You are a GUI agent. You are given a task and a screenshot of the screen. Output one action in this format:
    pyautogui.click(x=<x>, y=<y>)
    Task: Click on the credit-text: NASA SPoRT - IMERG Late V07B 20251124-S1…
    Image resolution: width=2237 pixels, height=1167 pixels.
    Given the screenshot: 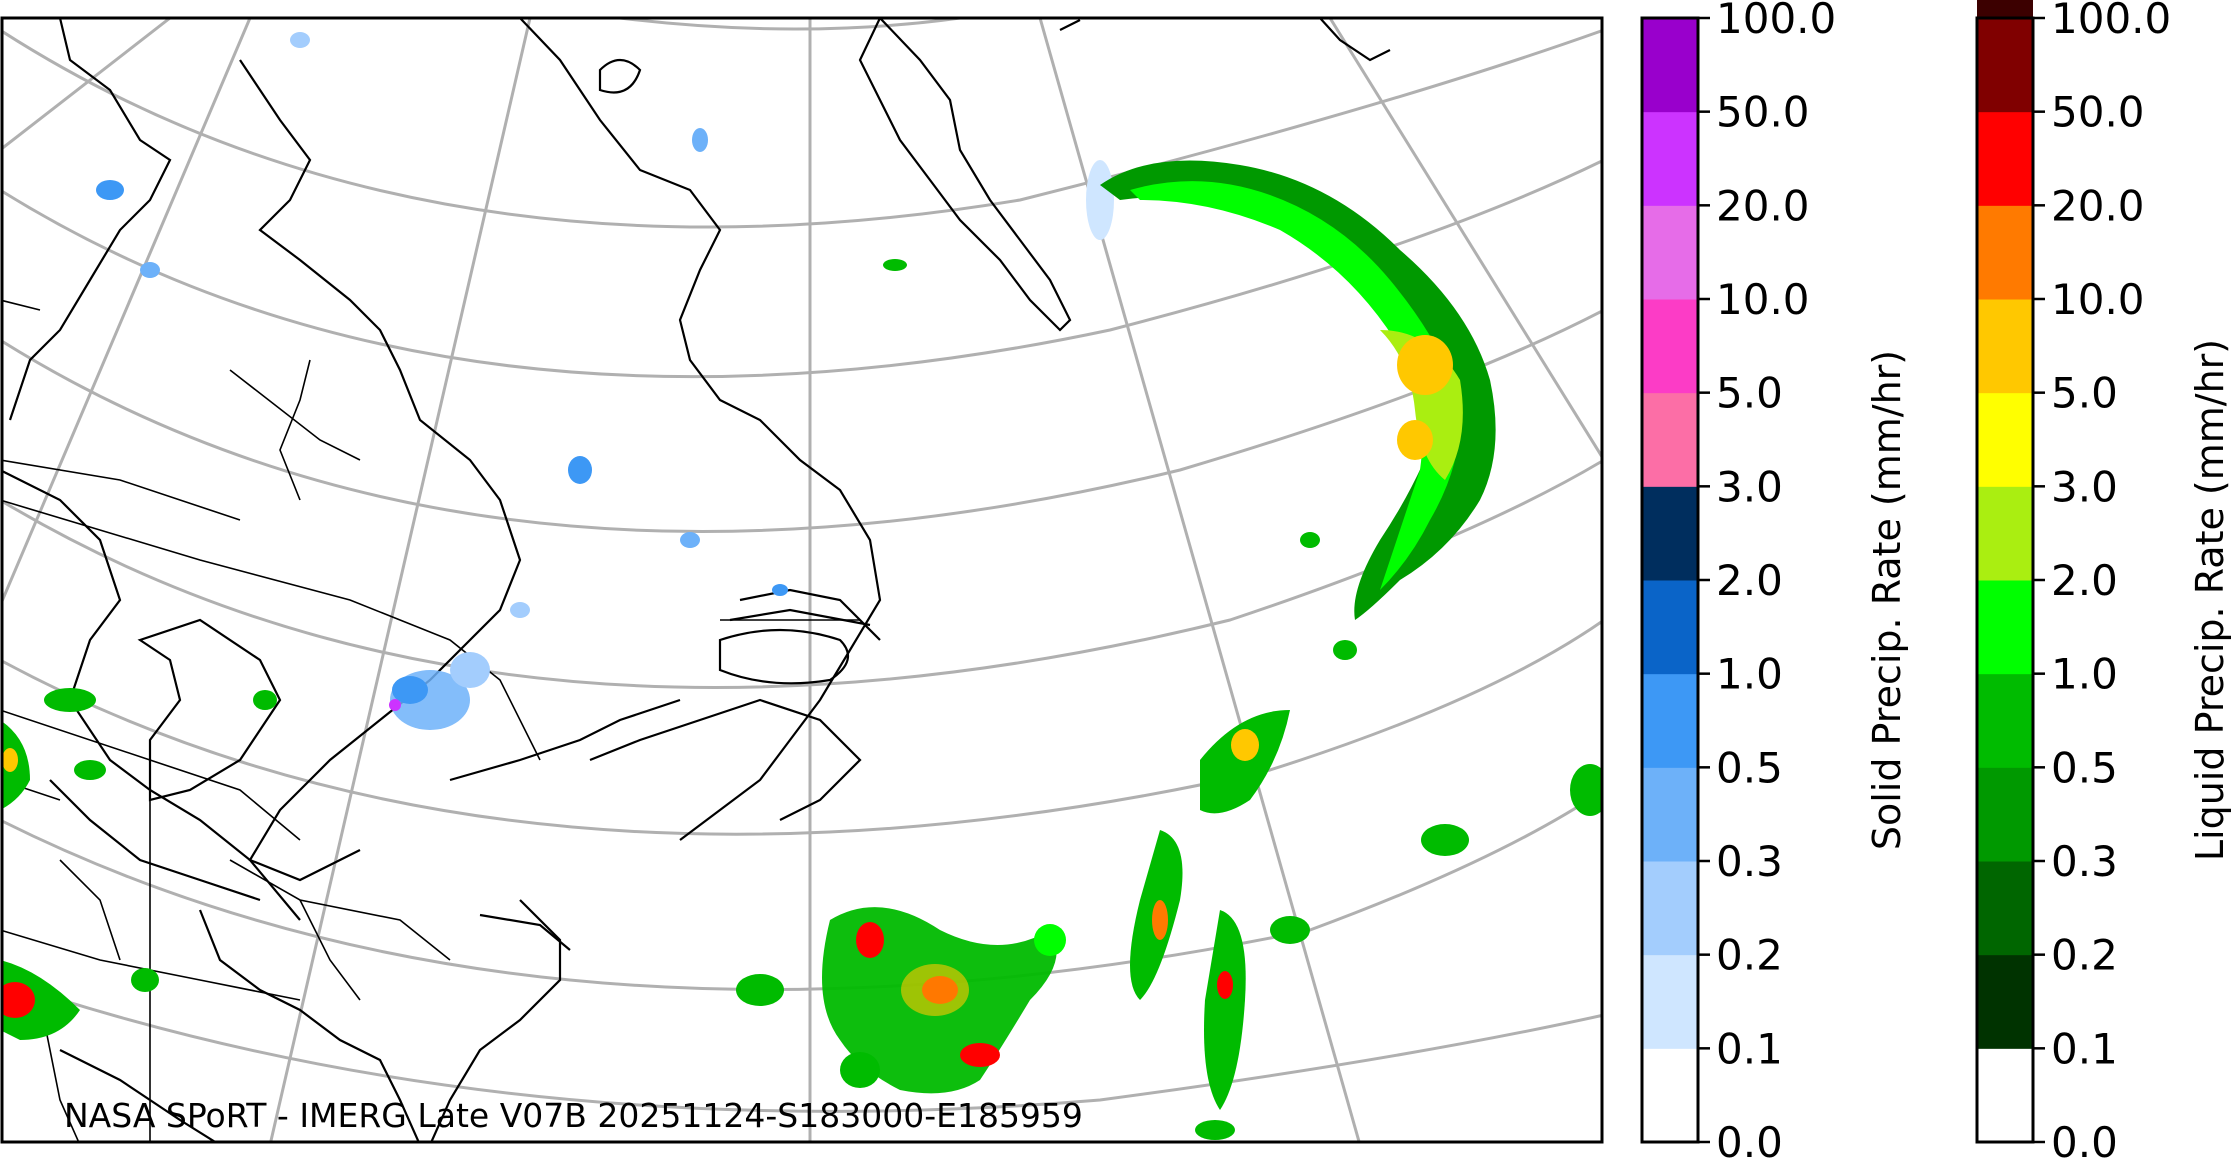 What is the action you would take?
    pyautogui.click(x=573, y=1115)
    